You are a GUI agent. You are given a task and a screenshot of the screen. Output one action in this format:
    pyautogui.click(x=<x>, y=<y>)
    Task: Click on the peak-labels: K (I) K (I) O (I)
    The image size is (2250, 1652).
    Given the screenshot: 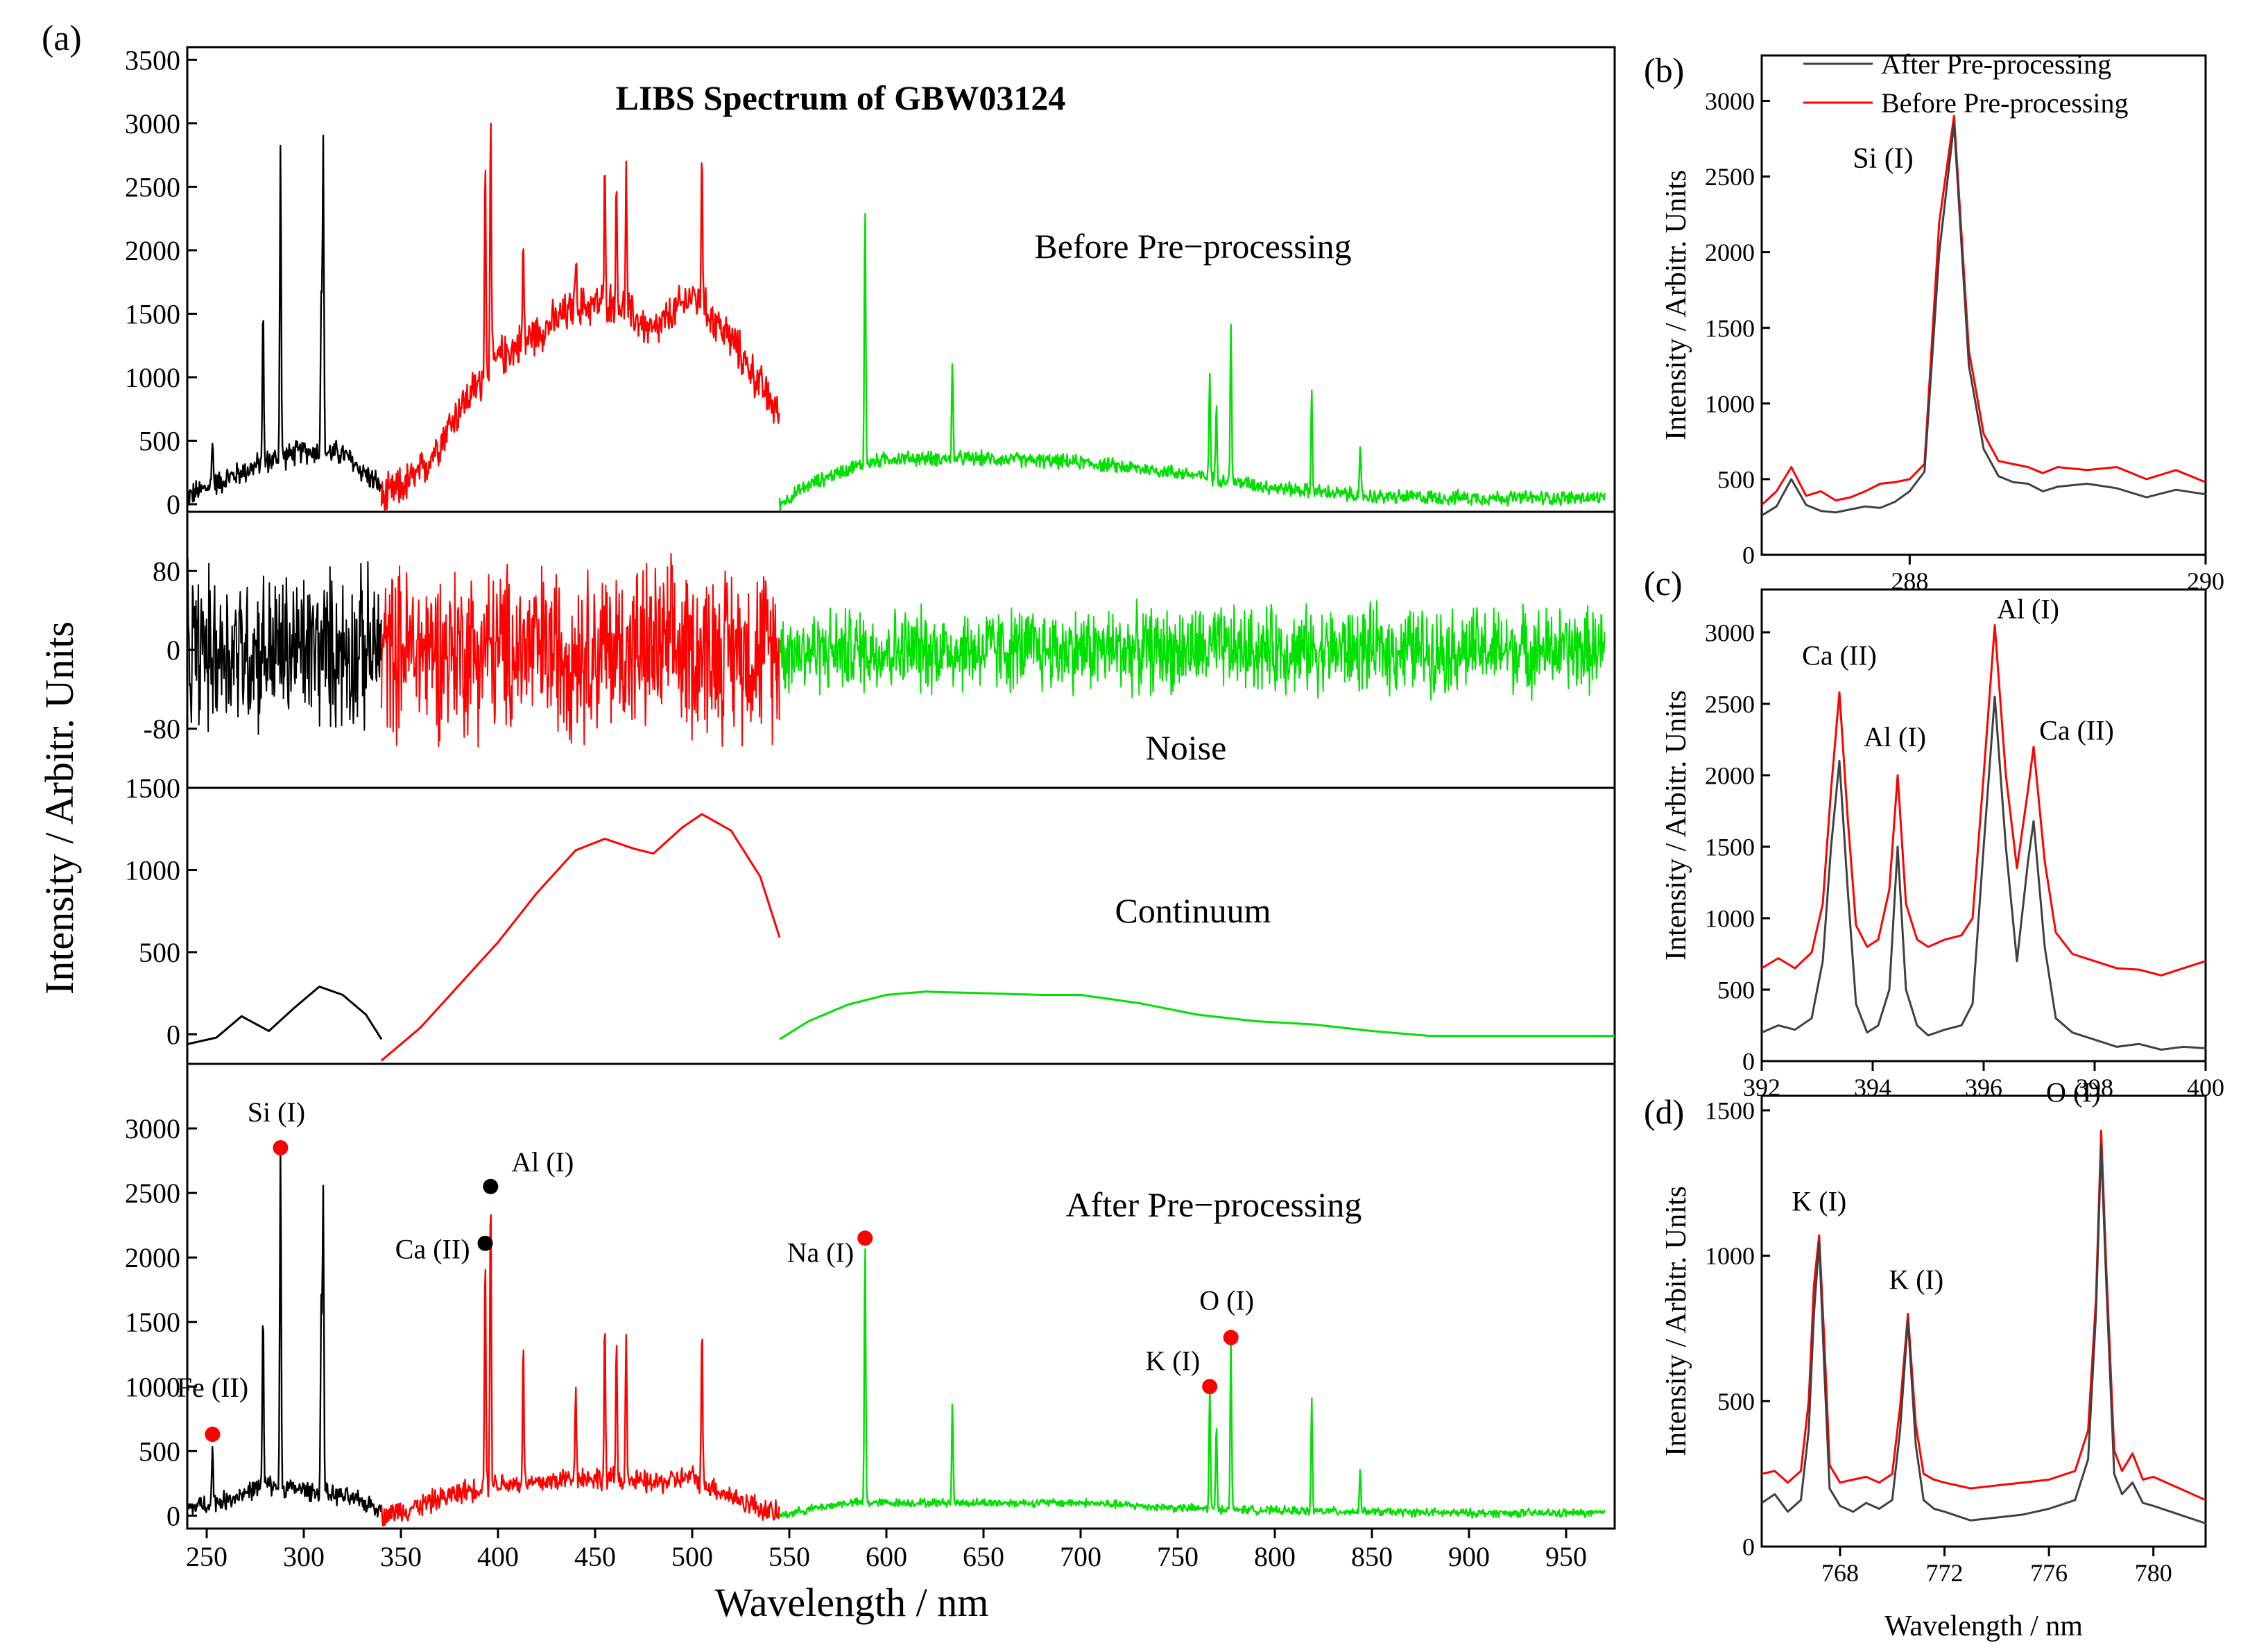 What is the action you would take?
    pyautogui.click(x=1946, y=1185)
    